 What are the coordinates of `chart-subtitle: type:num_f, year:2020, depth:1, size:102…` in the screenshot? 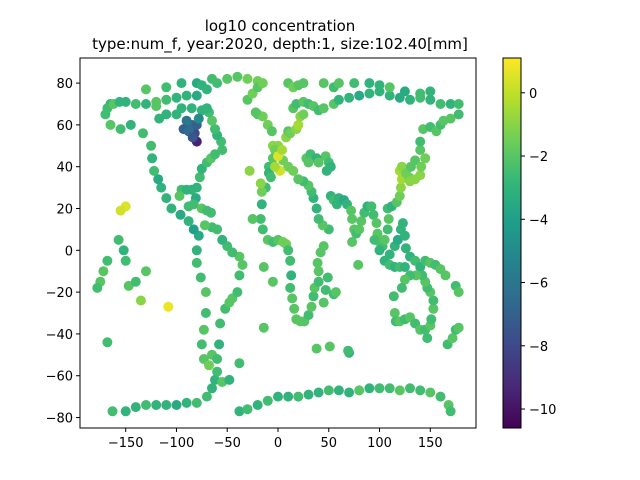 It's located at (280, 44).